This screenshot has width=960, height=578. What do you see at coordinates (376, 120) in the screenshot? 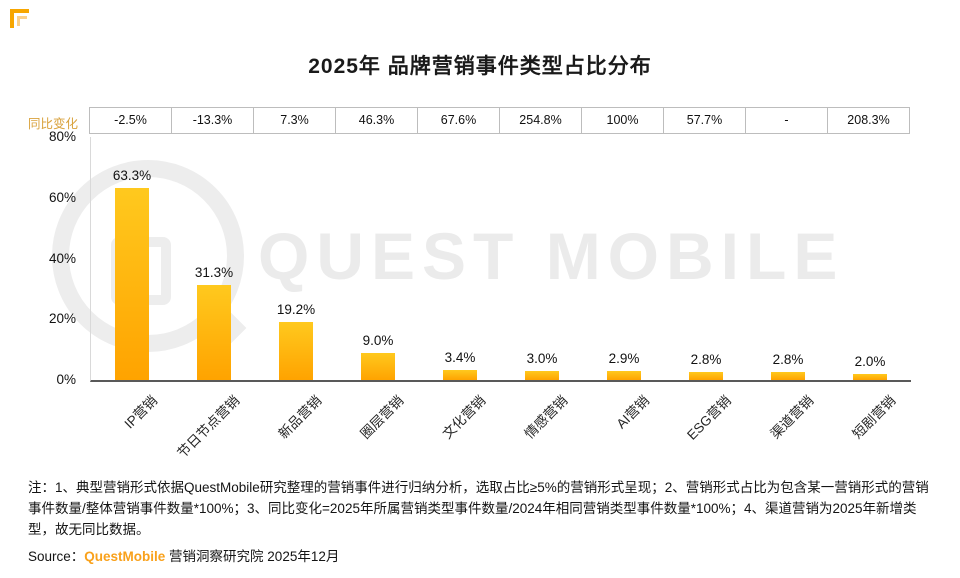
I see `yoy-cell: 46.3%` at bounding box center [376, 120].